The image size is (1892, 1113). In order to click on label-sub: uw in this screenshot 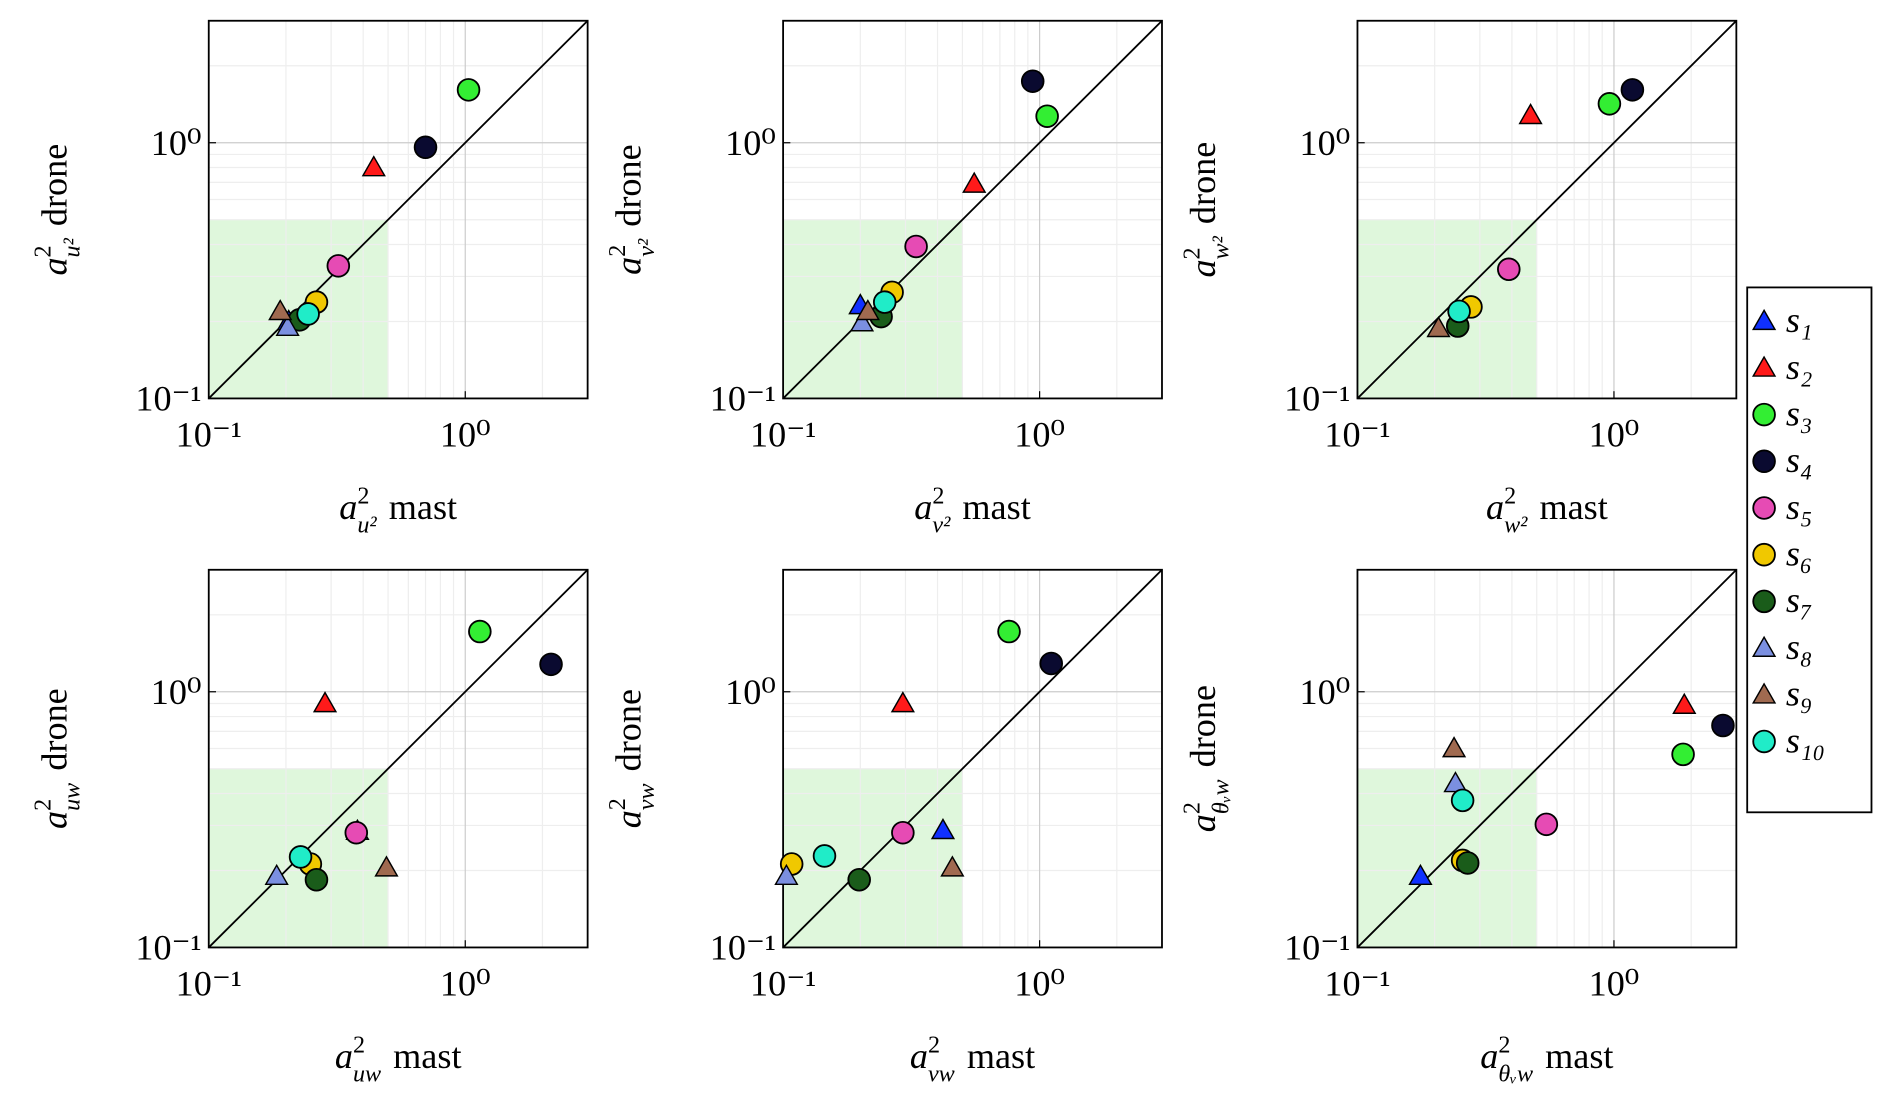, I will do `click(367, 1073)`.